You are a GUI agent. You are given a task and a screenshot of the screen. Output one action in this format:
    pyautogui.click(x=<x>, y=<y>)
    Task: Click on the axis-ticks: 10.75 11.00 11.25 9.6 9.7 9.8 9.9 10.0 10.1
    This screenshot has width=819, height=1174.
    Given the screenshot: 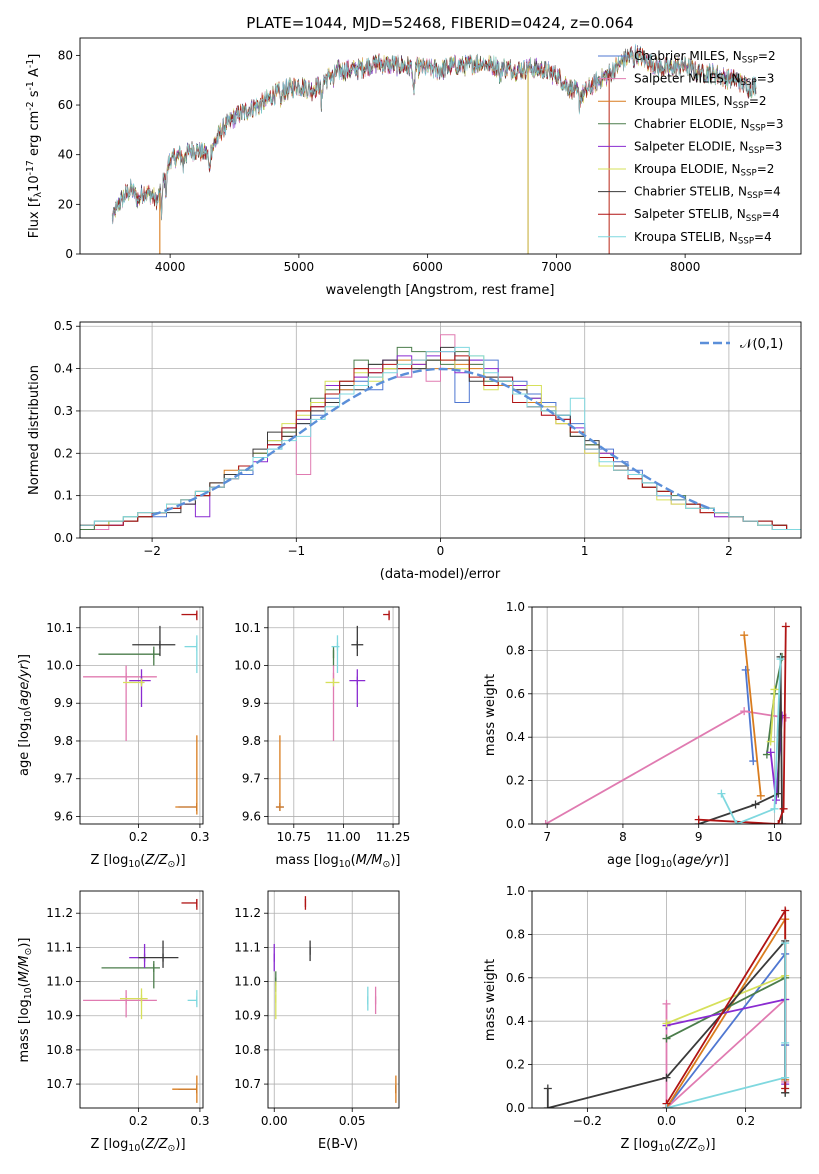 What is the action you would take?
    pyautogui.click(x=322, y=732)
    